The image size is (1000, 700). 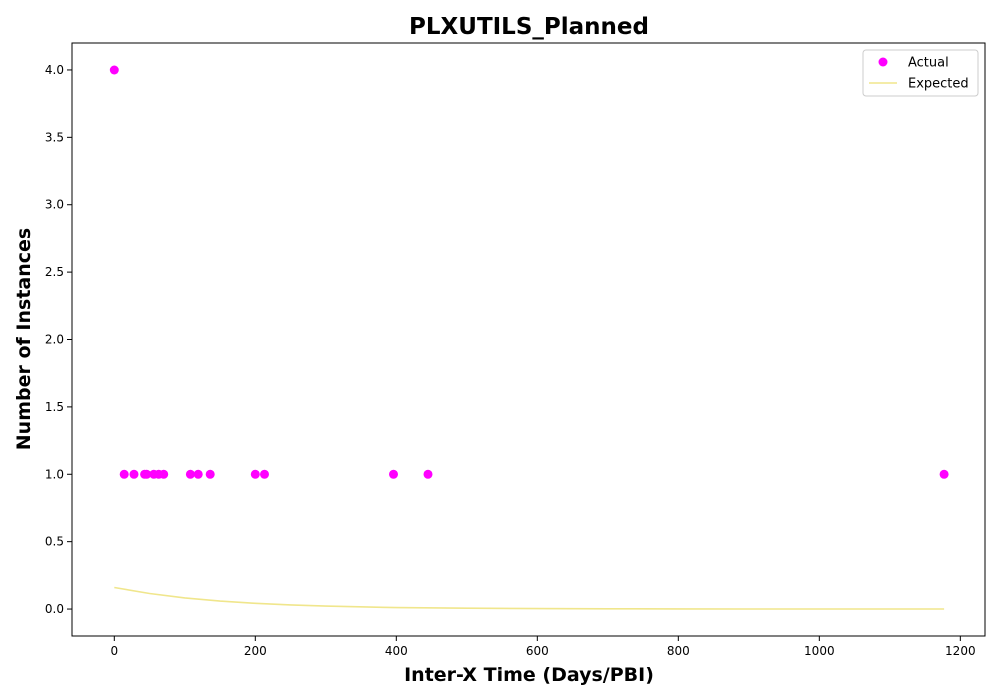 I want to click on x-tick-label: 600, so click(x=537, y=651).